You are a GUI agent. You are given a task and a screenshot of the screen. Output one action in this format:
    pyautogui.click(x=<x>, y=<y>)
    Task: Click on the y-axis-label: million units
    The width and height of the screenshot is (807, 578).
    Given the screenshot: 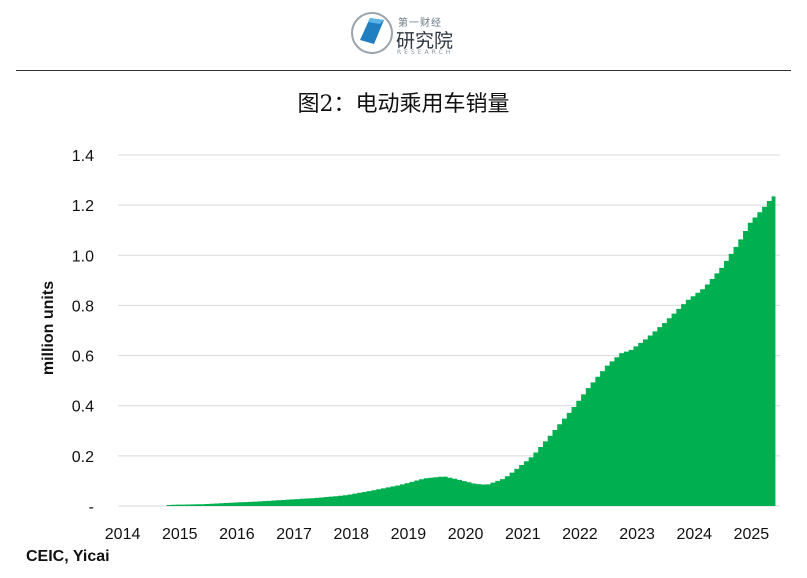 What is the action you would take?
    pyautogui.click(x=48, y=328)
    